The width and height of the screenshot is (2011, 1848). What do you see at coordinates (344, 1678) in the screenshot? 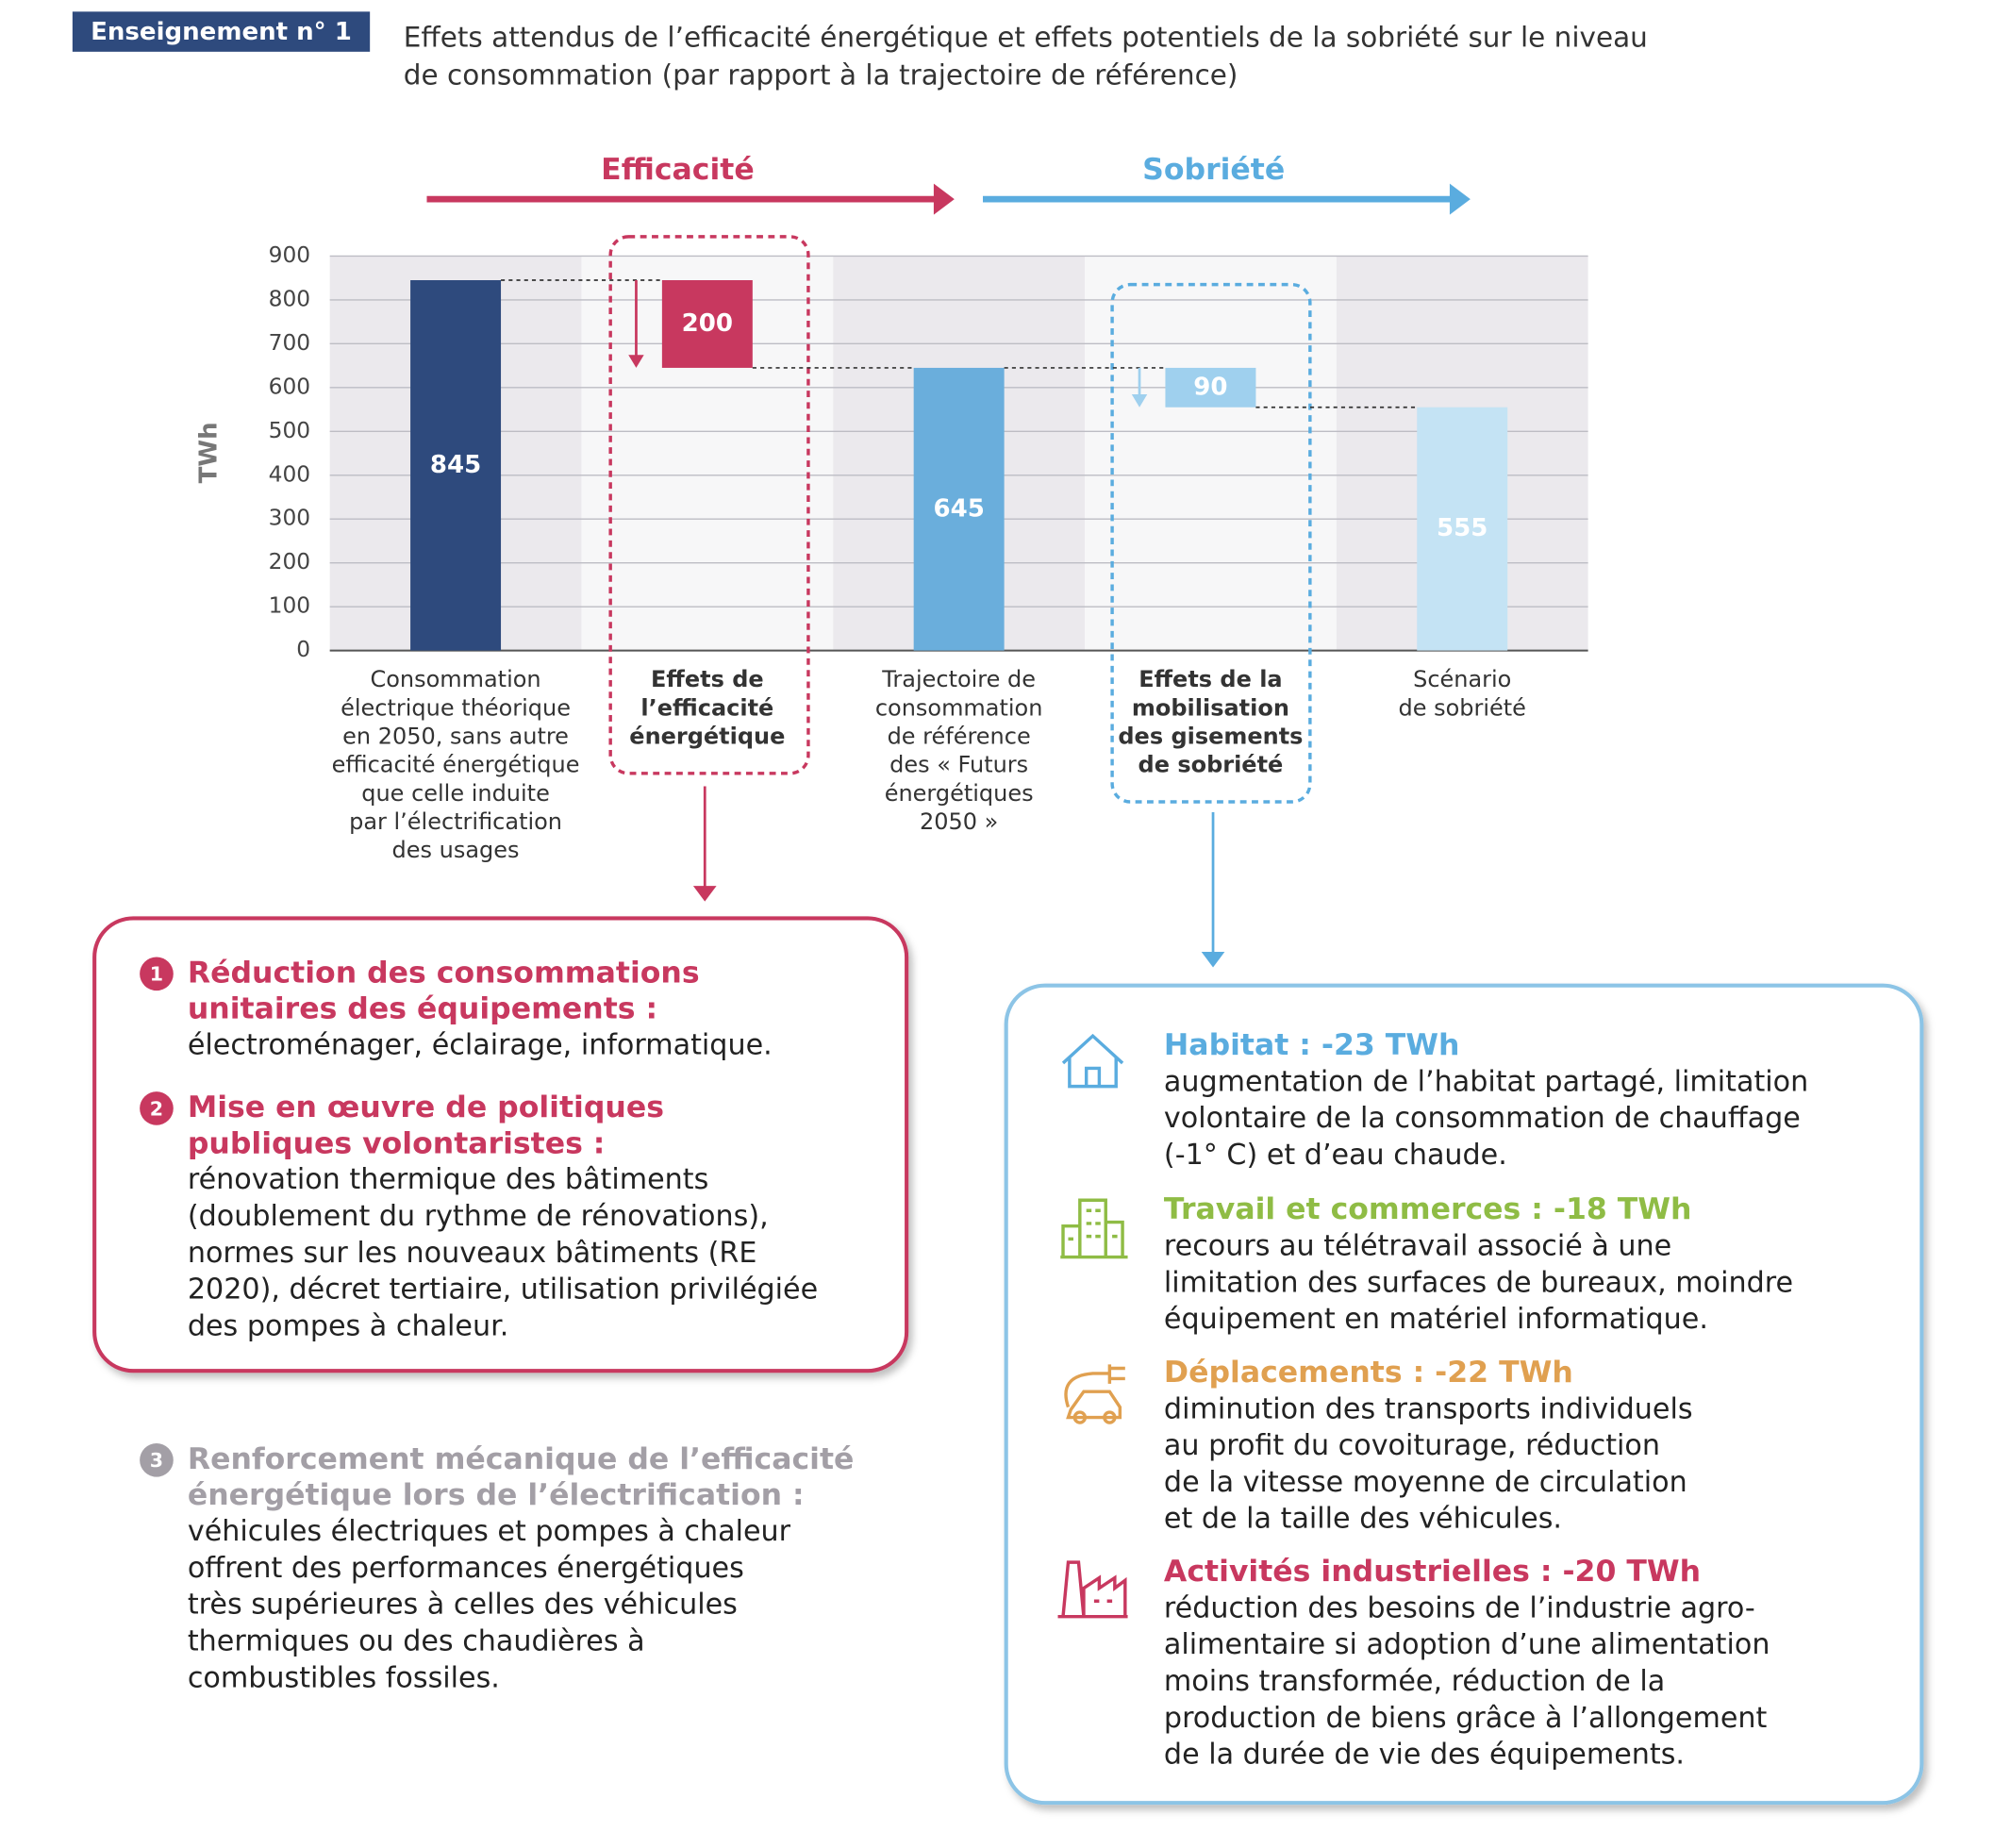
I see `item-body: combustibles fossiles.` at bounding box center [344, 1678].